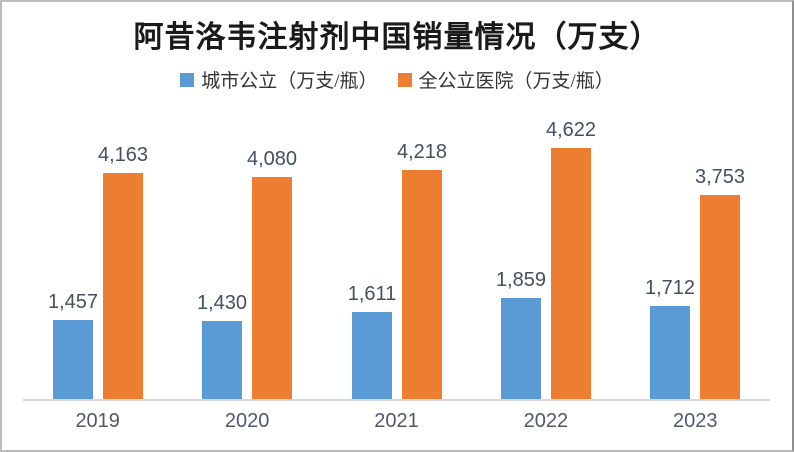  I want to click on legend-swatch-blue-icon, so click(187, 79).